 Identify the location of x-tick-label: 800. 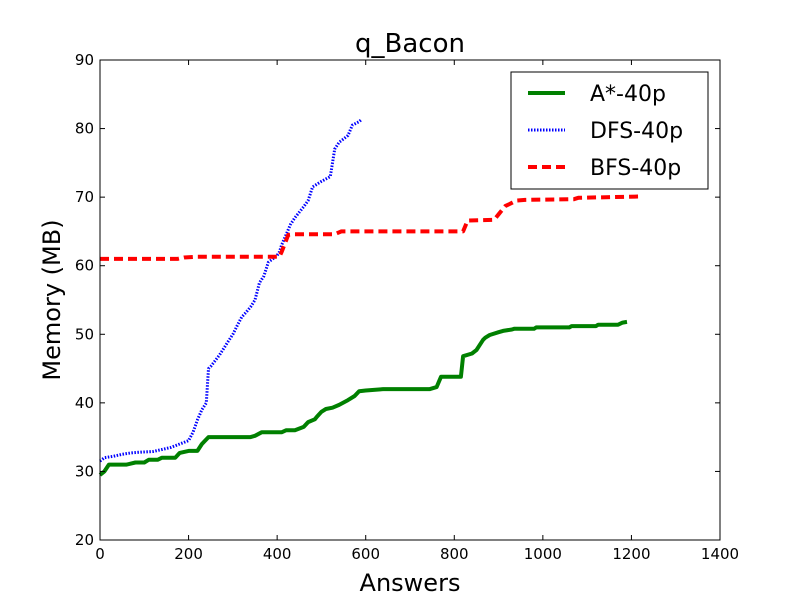
(454, 554).